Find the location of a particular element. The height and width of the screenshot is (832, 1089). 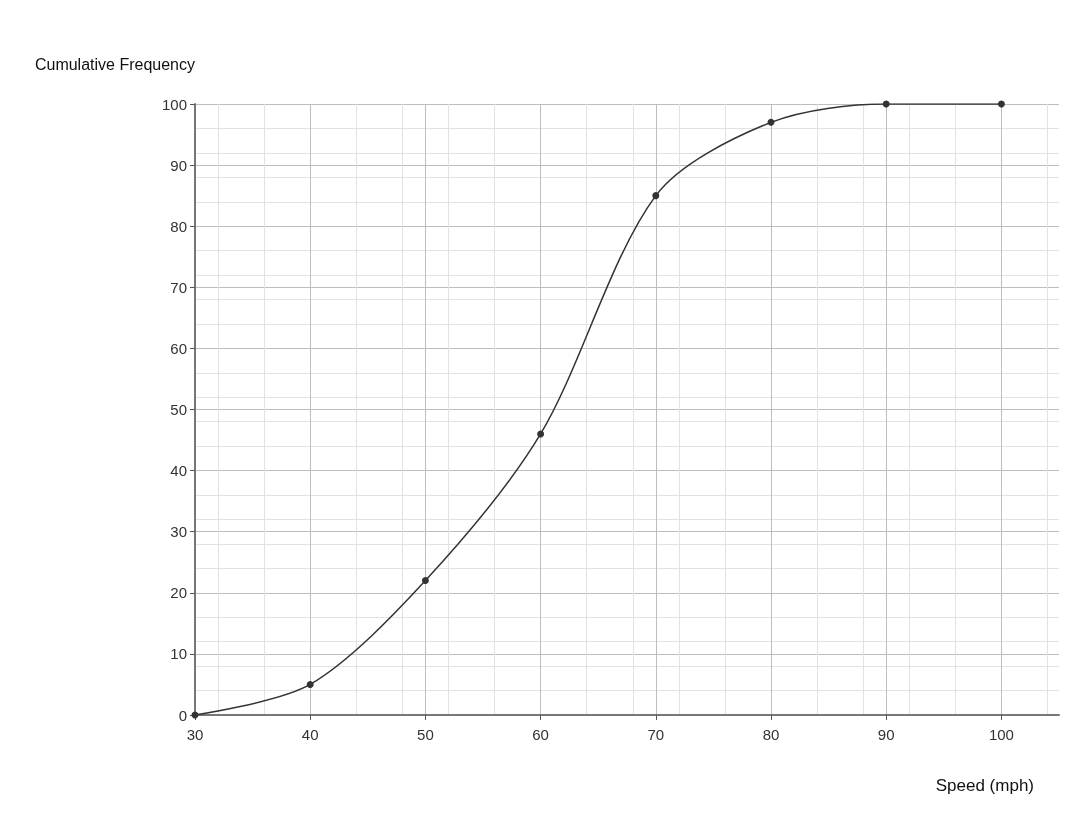

y-tick-label: 80 is located at coordinates (178, 226).